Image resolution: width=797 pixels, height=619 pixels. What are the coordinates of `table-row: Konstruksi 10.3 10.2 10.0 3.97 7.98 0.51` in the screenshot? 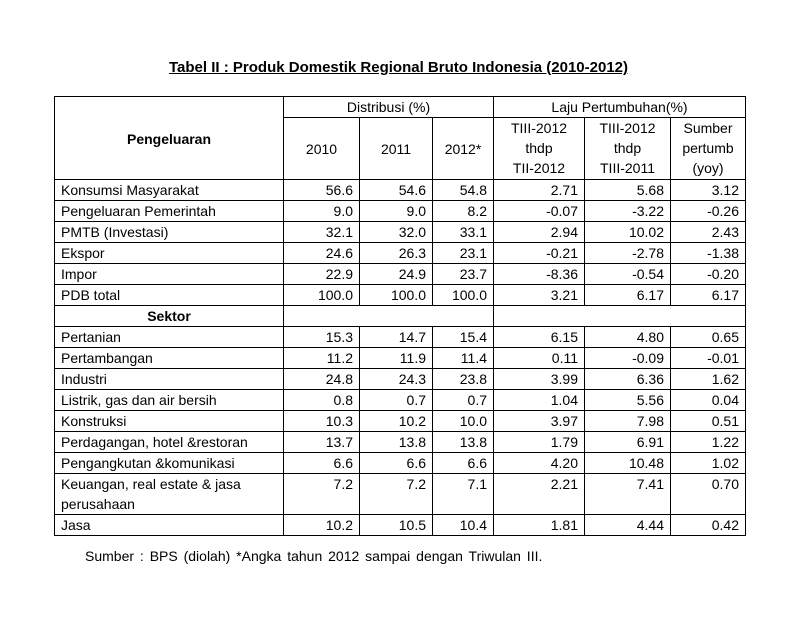 It's located at (400, 421).